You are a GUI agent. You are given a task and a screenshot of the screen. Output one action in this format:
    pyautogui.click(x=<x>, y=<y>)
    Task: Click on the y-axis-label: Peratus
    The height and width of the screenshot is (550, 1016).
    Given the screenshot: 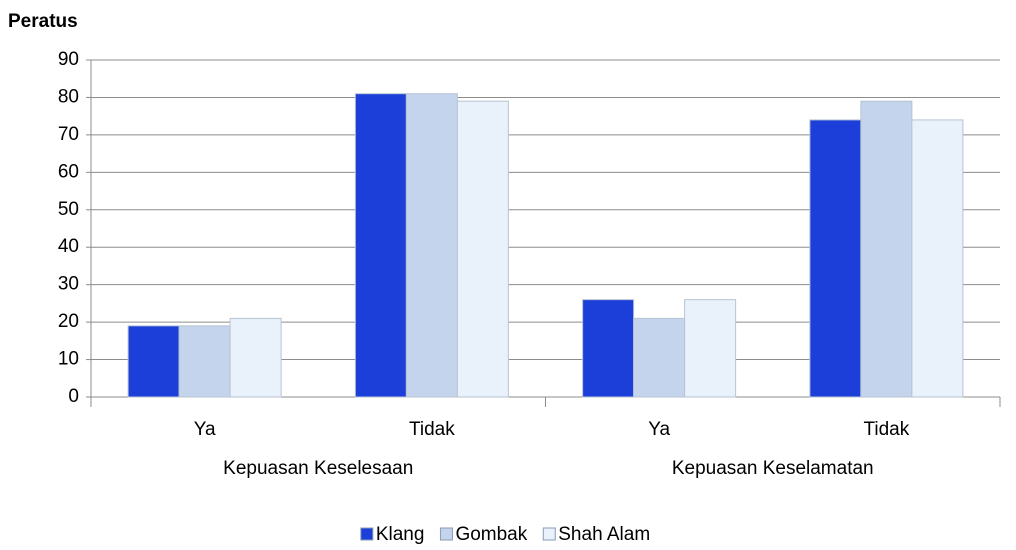 What is the action you would take?
    pyautogui.click(x=43, y=21)
    